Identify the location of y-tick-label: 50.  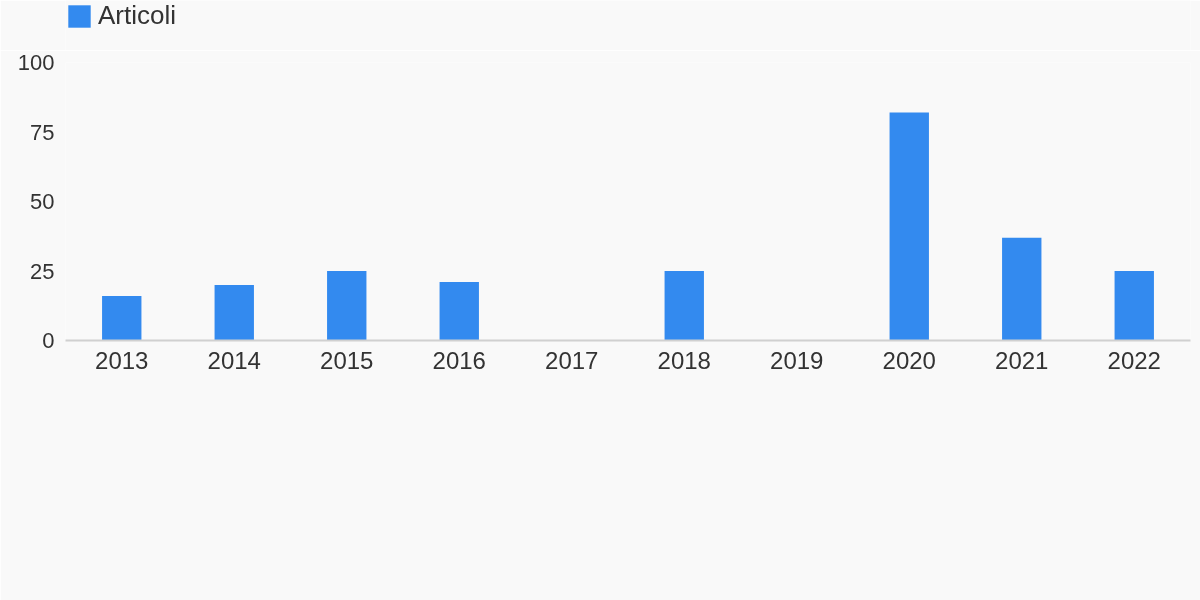
(42, 201).